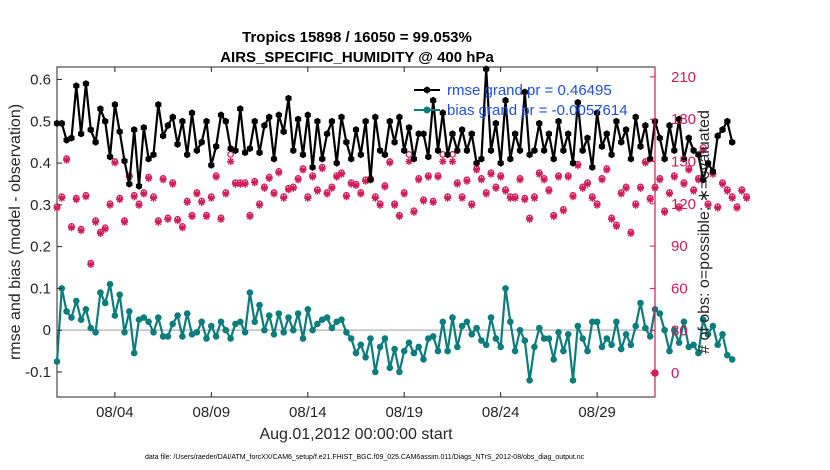 The width and height of the screenshot is (830, 470). I want to click on y-right-tick-label: 60, so click(679, 288).